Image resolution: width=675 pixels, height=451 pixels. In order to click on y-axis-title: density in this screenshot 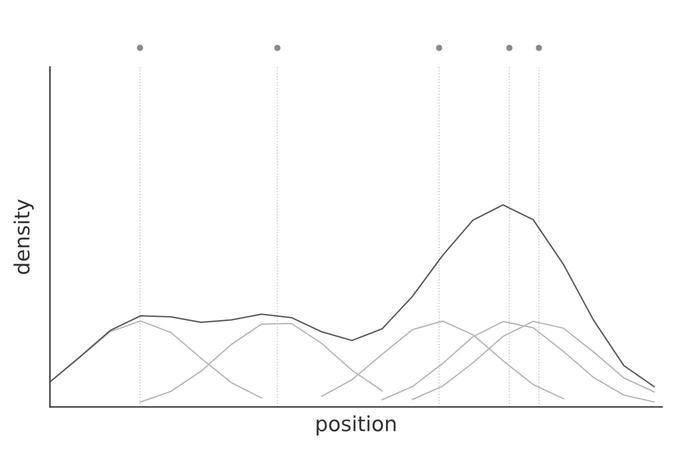, I will do `click(24, 236)`.